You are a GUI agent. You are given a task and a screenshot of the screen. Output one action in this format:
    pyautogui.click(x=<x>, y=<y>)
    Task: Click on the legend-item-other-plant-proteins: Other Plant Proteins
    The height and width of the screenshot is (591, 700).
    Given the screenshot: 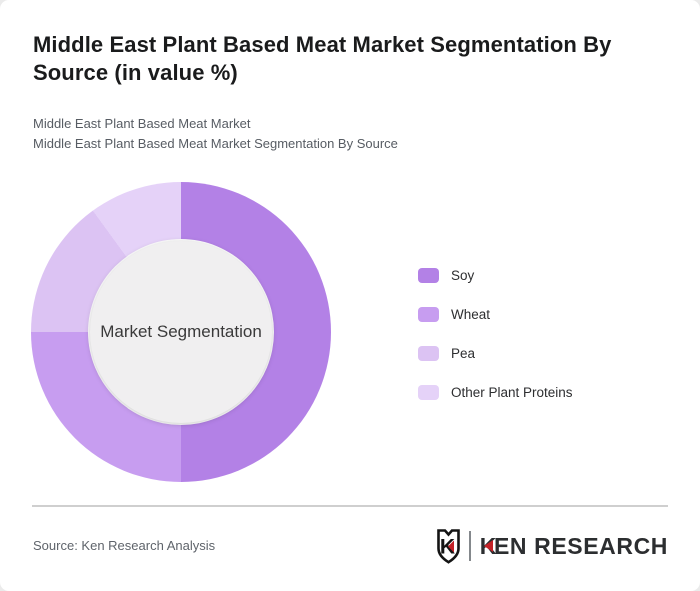 What is the action you would take?
    pyautogui.click(x=495, y=392)
    